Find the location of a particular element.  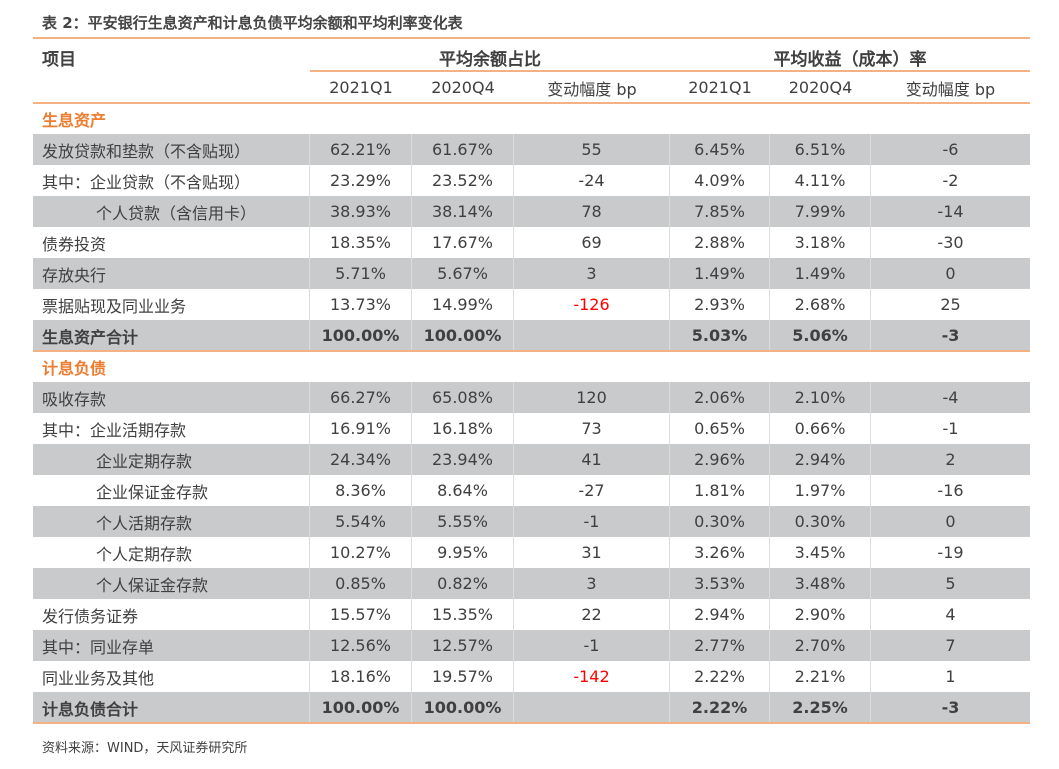

cell-value: 3.53% is located at coordinates (720, 583).